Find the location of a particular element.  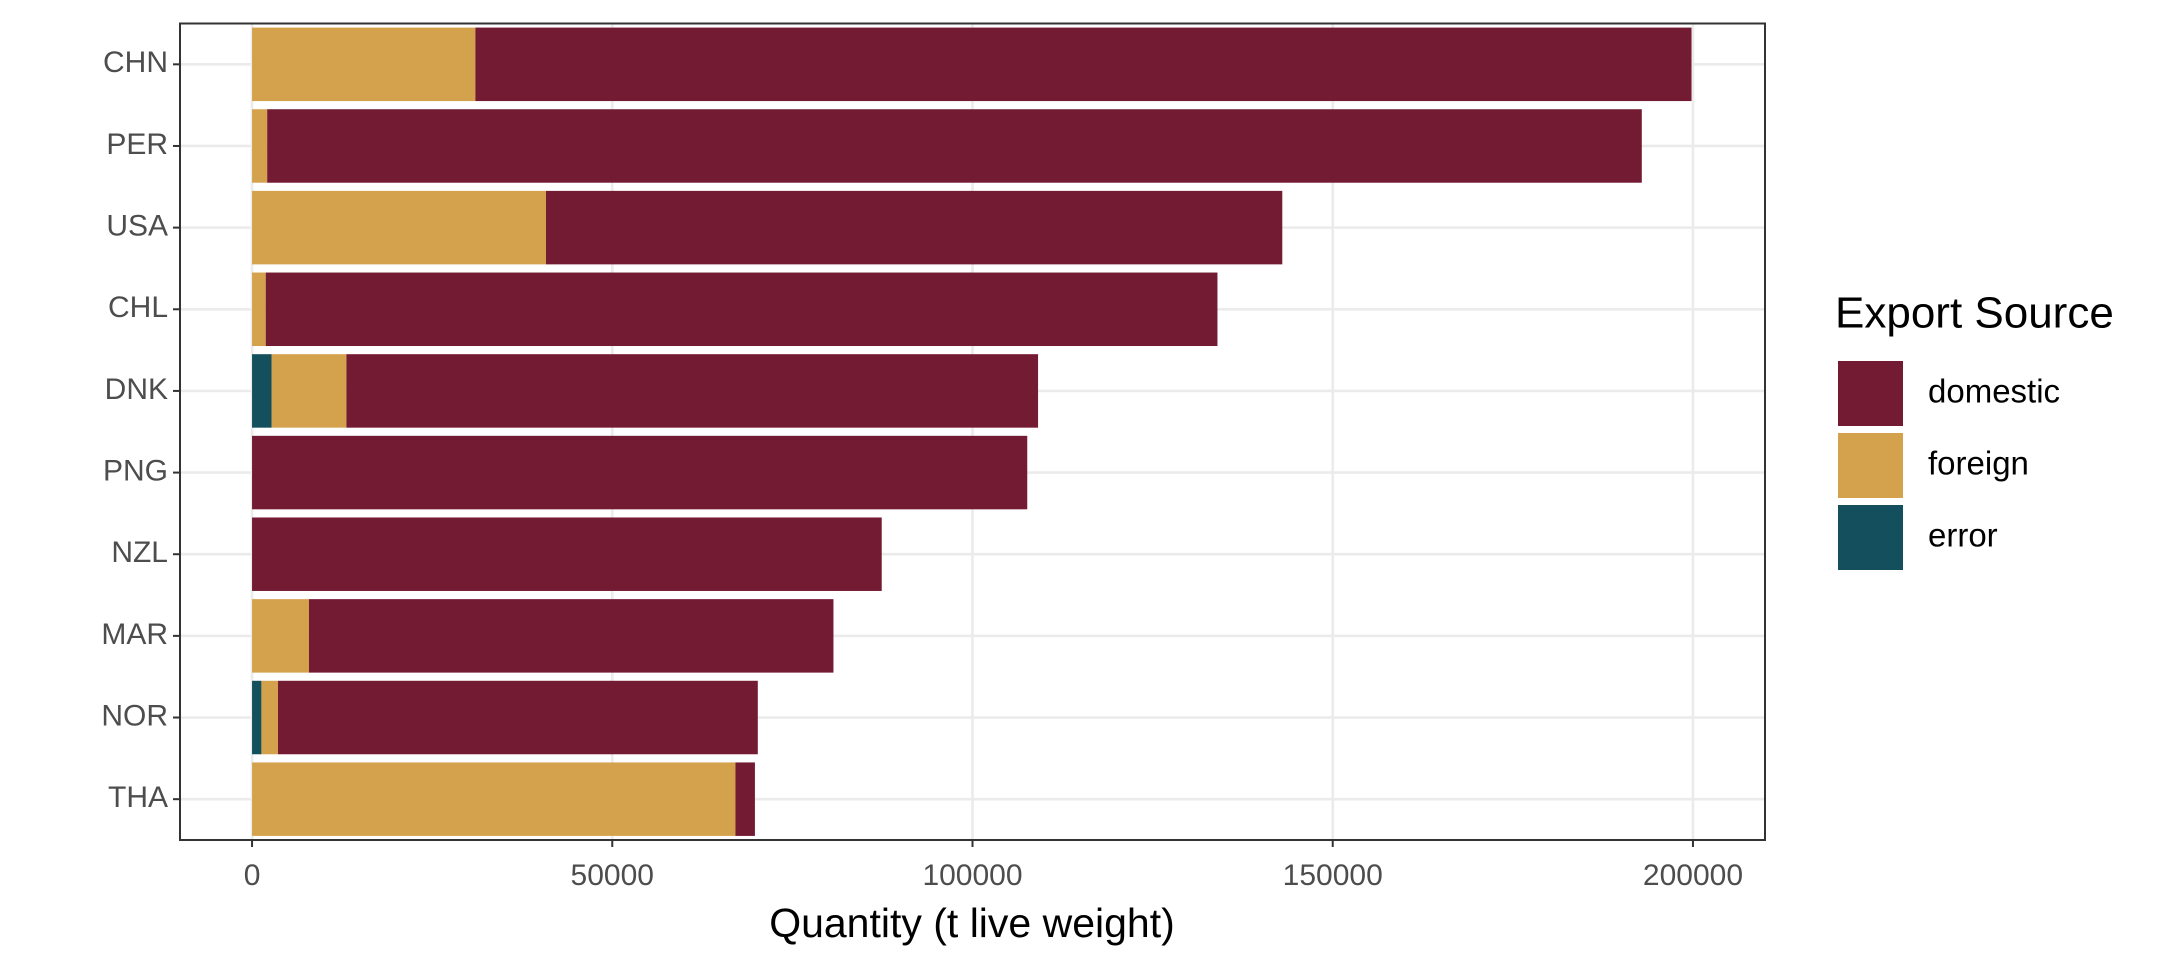

legend-label: foreign is located at coordinates (1978, 463).